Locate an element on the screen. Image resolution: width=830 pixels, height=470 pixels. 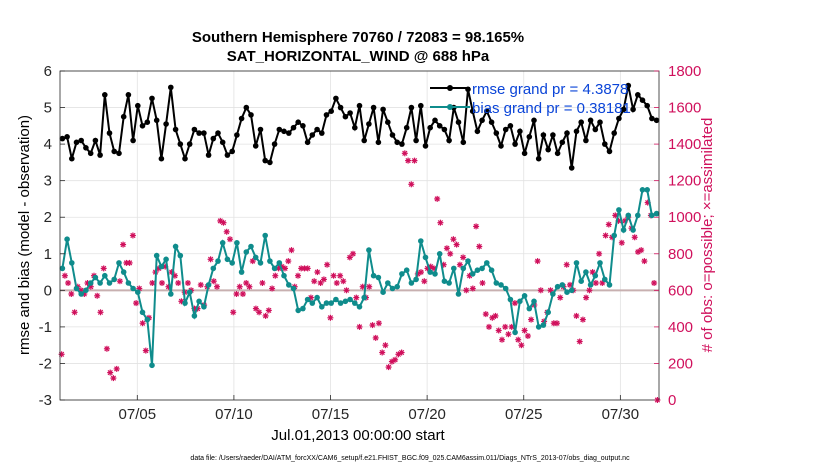
legend-rmse: rmse grand pr = 4.3878 is located at coordinates (550, 89).